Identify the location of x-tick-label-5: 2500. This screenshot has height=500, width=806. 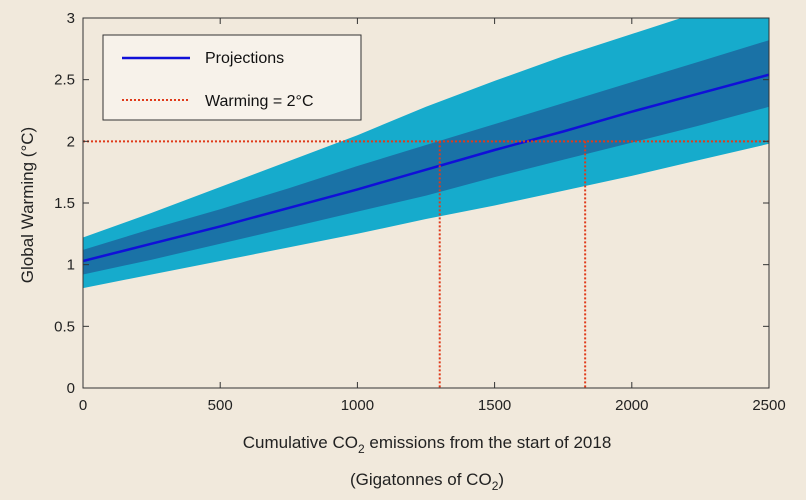
(768, 405).